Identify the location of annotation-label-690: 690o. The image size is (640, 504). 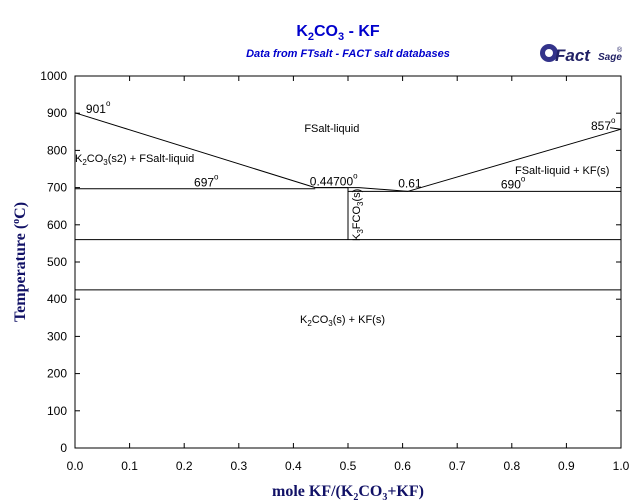
(513, 182).